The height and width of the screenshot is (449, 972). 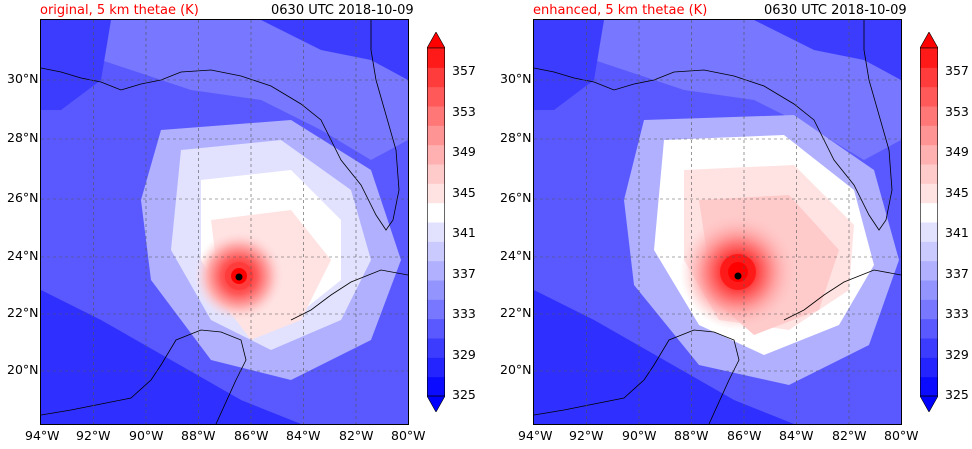 I want to click on right-lon-86: 86°W, so click(x=744, y=435).